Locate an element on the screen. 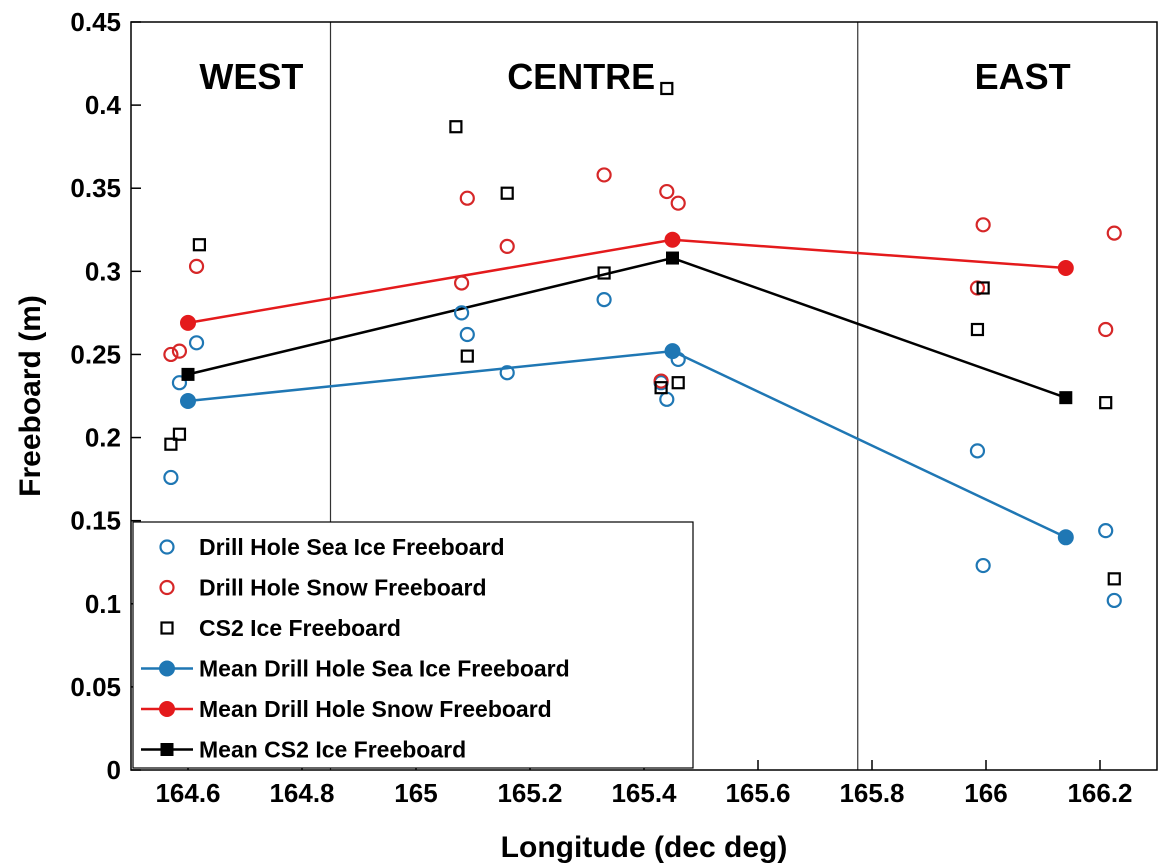 The height and width of the screenshot is (863, 1158). x-tick-label: 166 is located at coordinates (985, 793).